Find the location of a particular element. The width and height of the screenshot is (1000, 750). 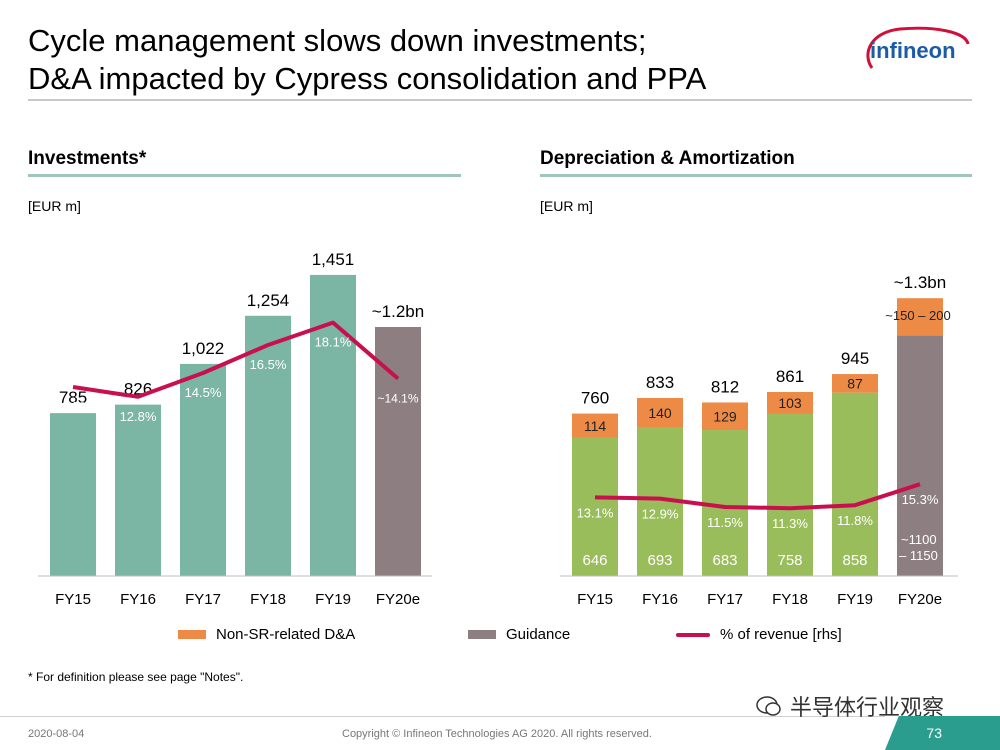

da-total-label: 760 is located at coordinates (595, 398).